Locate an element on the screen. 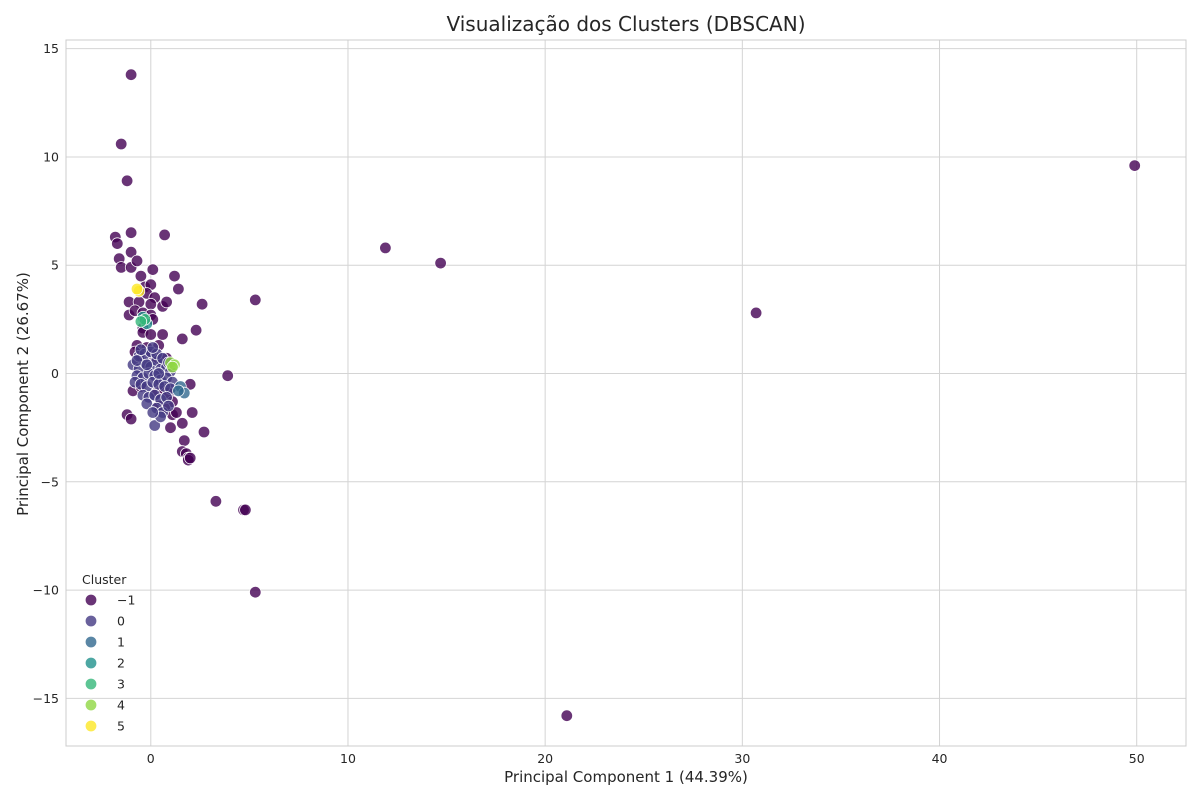 This screenshot has height=800, width=1200. x-tick-label: 50 is located at coordinates (1137, 758).